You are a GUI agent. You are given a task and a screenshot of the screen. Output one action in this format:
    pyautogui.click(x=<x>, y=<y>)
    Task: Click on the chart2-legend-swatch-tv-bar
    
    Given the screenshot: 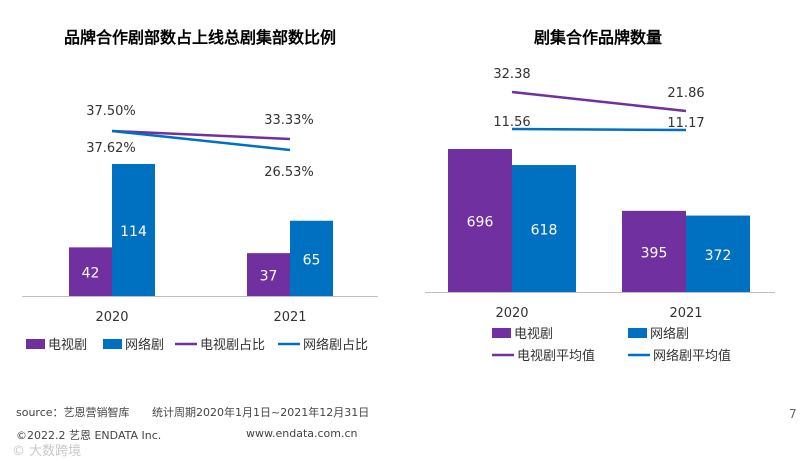 What is the action you would take?
    pyautogui.click(x=501, y=333)
    